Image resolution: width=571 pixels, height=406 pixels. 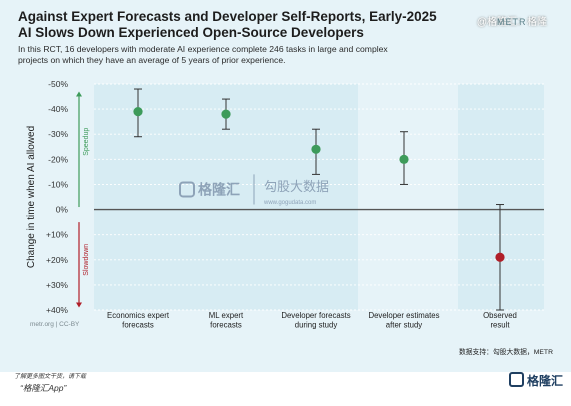 I want to click on app-promo-line1: 了解更多图文干货，请下载, so click(x=50, y=377).